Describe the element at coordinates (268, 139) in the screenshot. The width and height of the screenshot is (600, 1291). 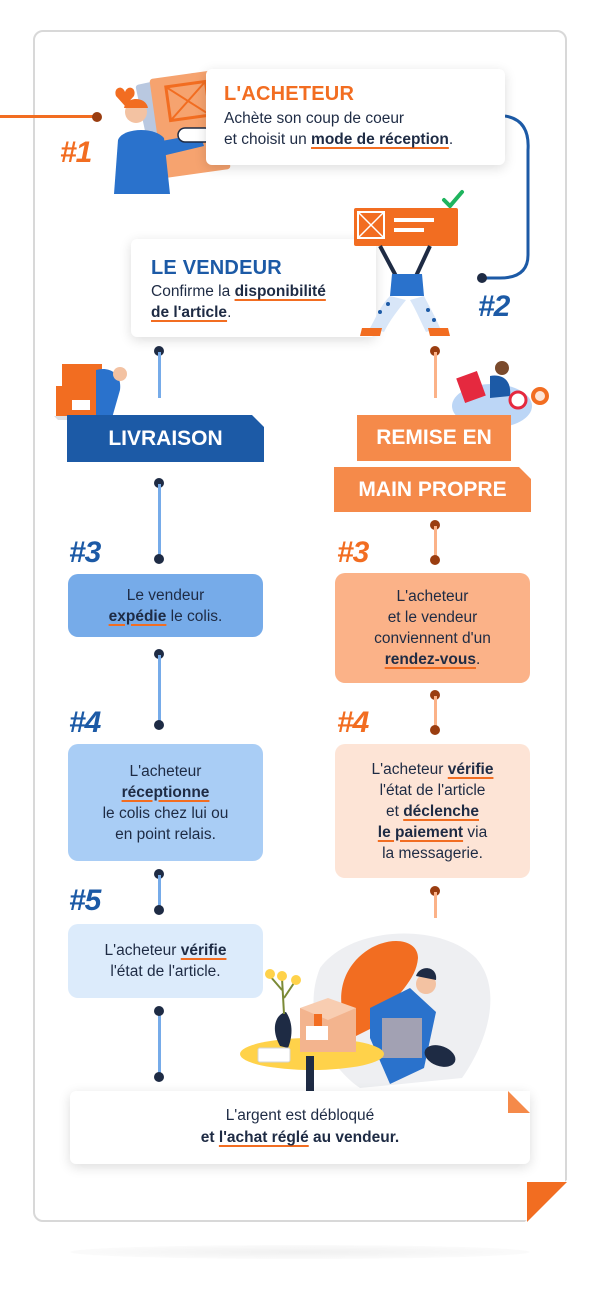
I see `step1-line2-pre: et choisit un` at that location.